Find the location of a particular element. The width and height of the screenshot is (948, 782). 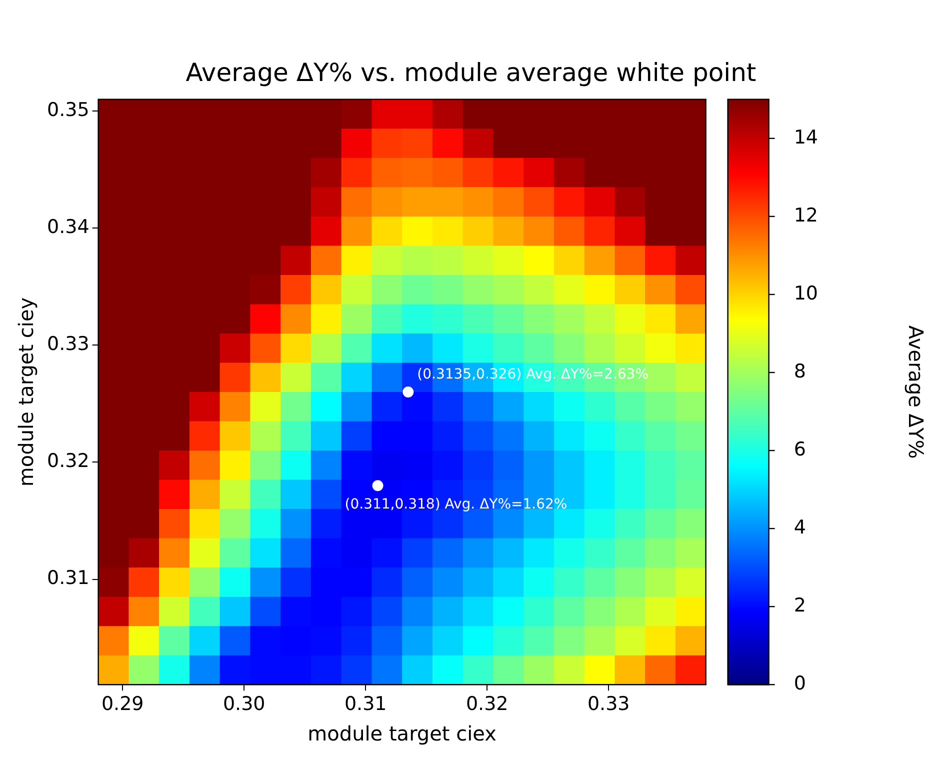

x-tick-label: 0.33 is located at coordinates (608, 703).